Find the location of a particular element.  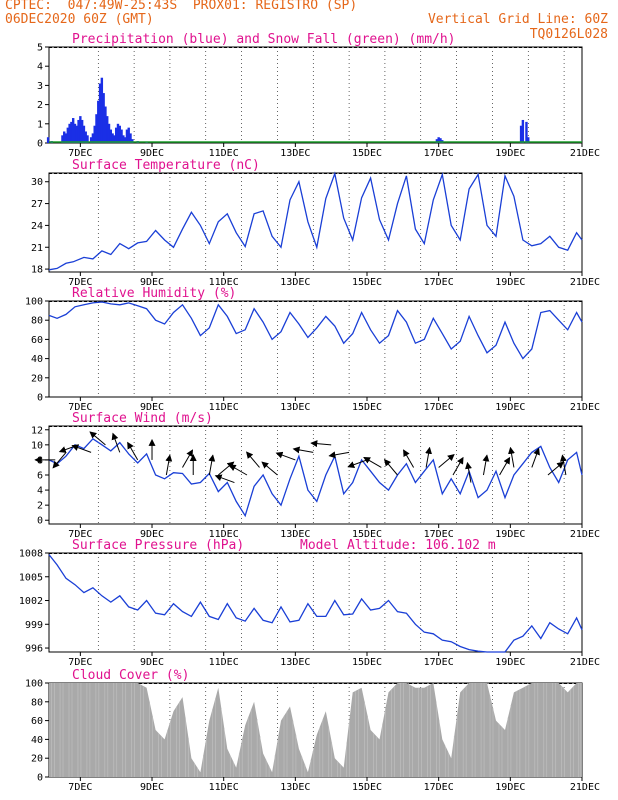

humidity-ytick-label: 40 is located at coordinates (37, 359).